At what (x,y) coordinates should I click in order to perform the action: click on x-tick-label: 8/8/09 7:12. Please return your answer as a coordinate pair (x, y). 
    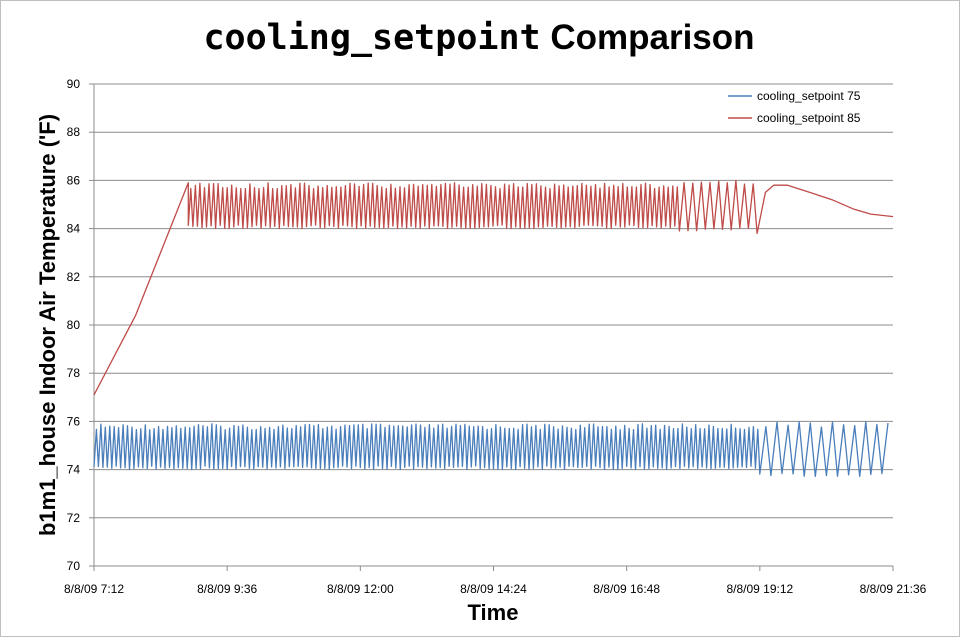
    Looking at the image, I should click on (94, 589).